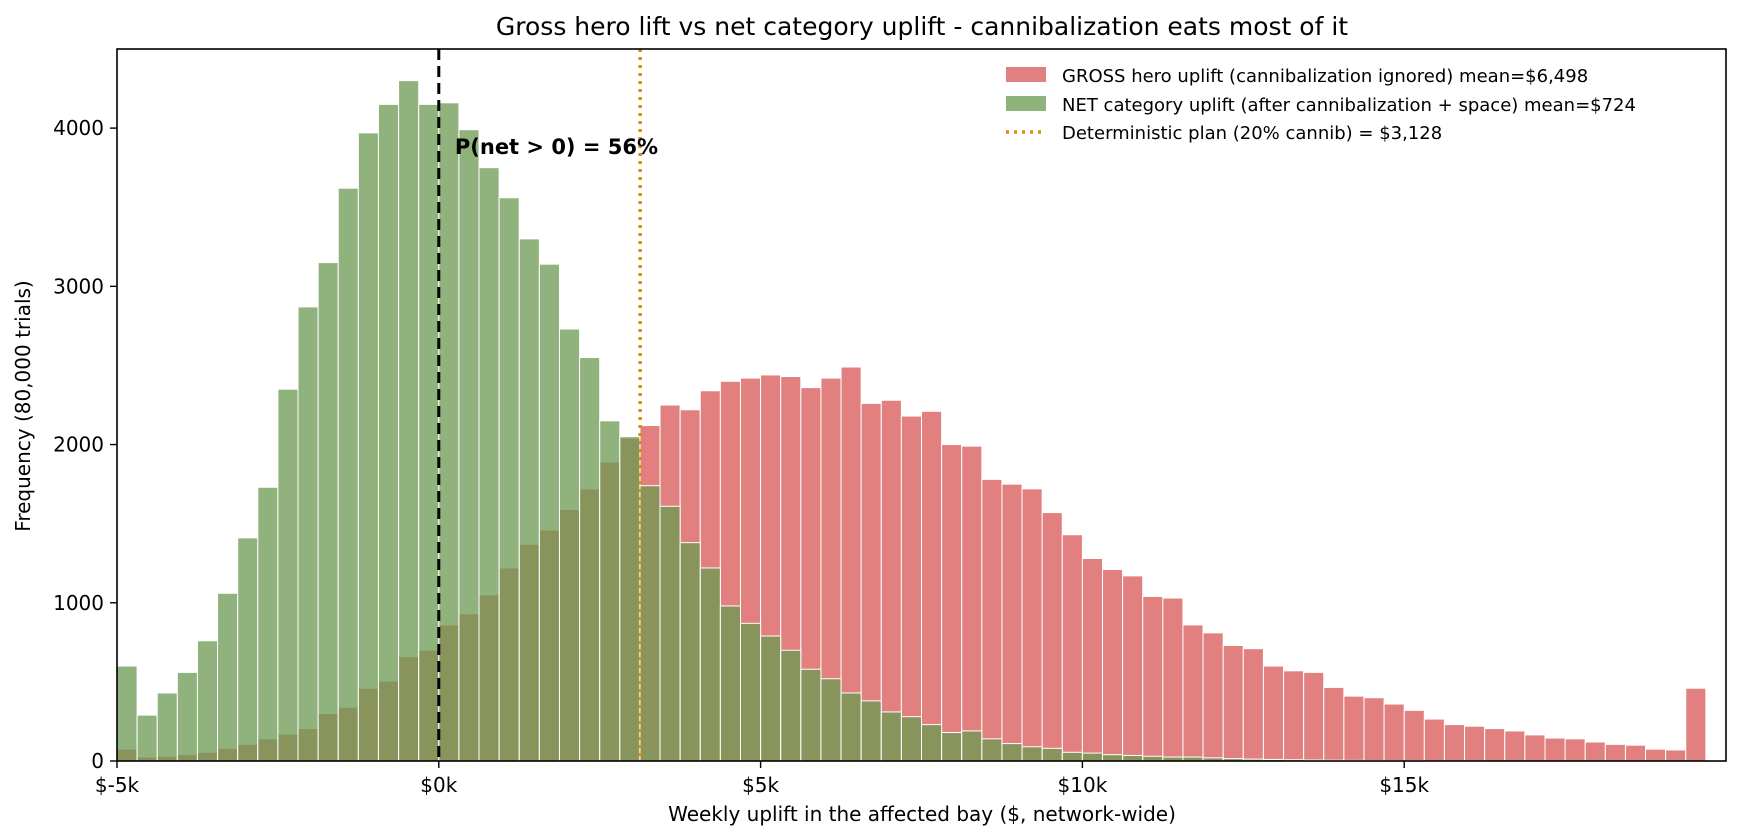  I want to click on y-axis: 0 1000 2000 3000 4000, so click(85, 444).